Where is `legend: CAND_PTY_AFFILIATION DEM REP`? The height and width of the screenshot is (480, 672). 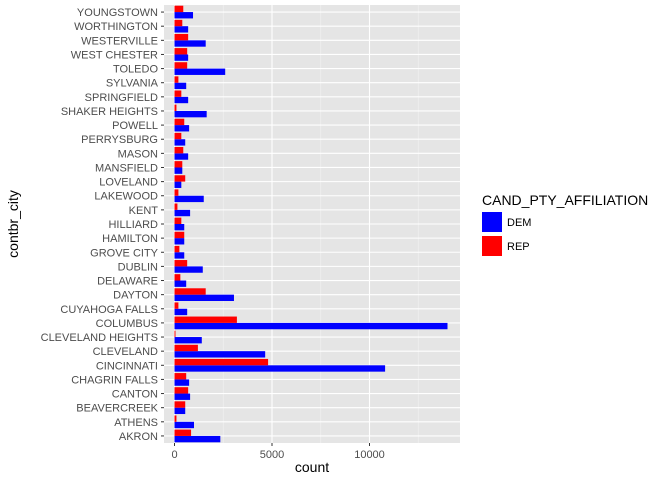 legend: CAND_PTY_AFFILIATION DEM REP is located at coordinates (565, 224).